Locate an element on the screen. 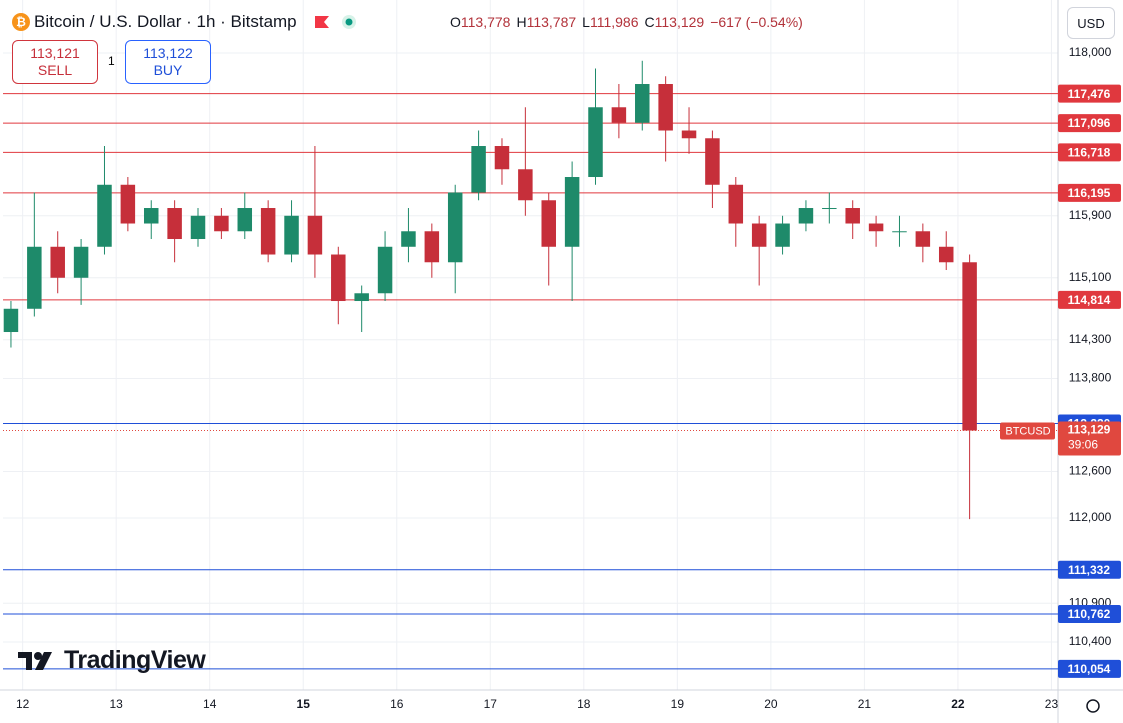  level-label: 117,096 is located at coordinates (1089, 123).